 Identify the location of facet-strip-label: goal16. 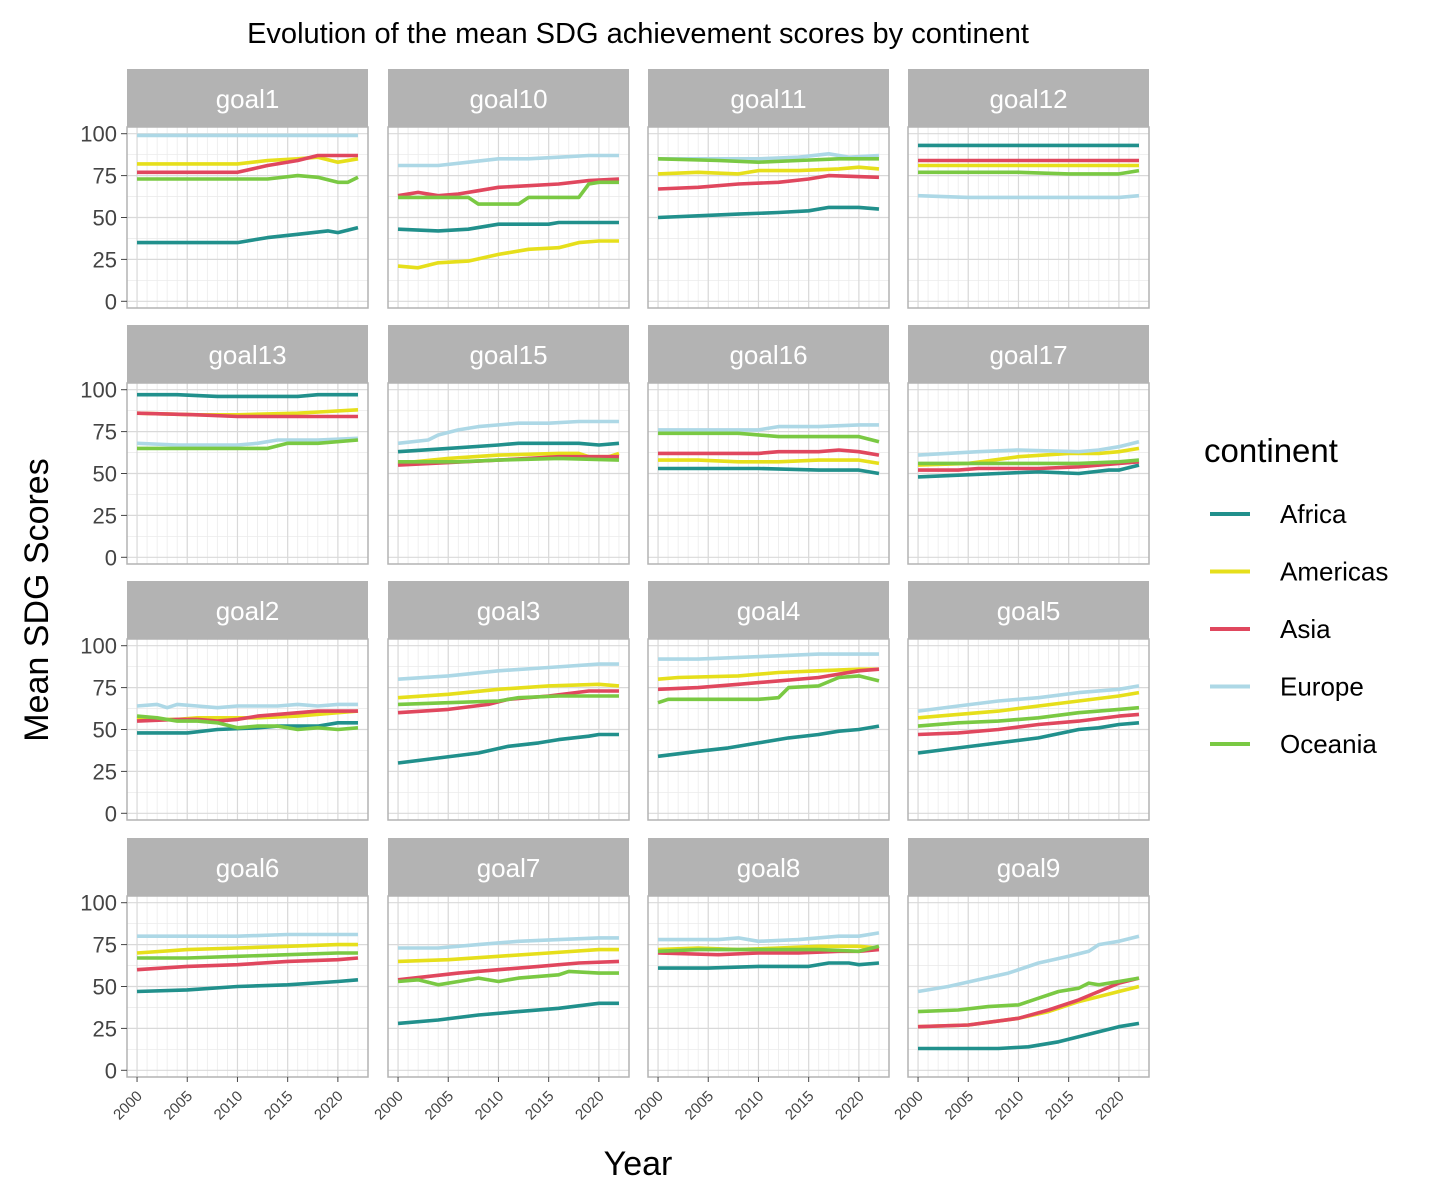
(768, 355).